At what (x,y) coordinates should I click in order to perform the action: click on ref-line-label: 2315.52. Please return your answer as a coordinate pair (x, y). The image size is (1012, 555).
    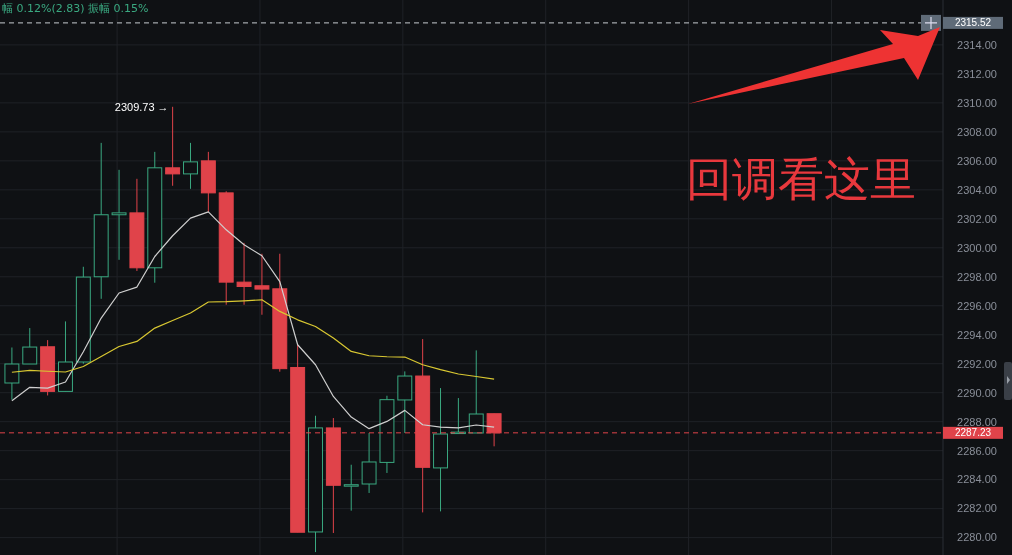
    Looking at the image, I should click on (973, 23).